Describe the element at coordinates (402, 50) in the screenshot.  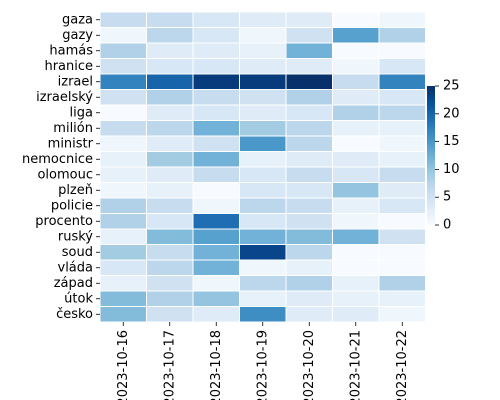
I see `heatmap-cell-hamás-2023-10-22` at that location.